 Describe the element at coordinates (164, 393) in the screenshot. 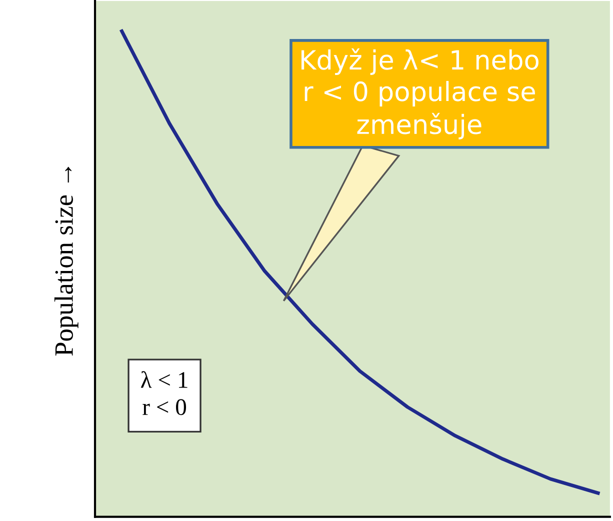

I see `annotation: λ < 1 r < 0` at that location.